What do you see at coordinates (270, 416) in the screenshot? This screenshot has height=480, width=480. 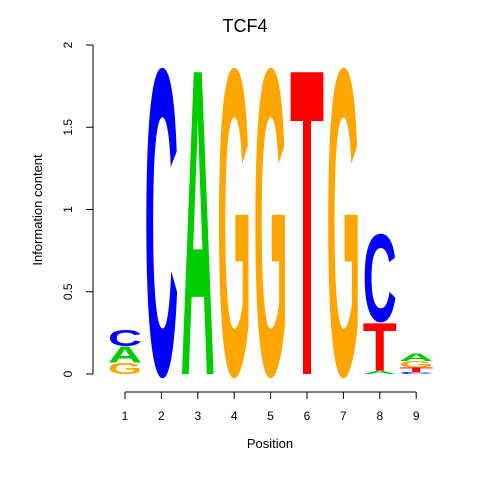 I see `x-tick-label: 5` at bounding box center [270, 416].